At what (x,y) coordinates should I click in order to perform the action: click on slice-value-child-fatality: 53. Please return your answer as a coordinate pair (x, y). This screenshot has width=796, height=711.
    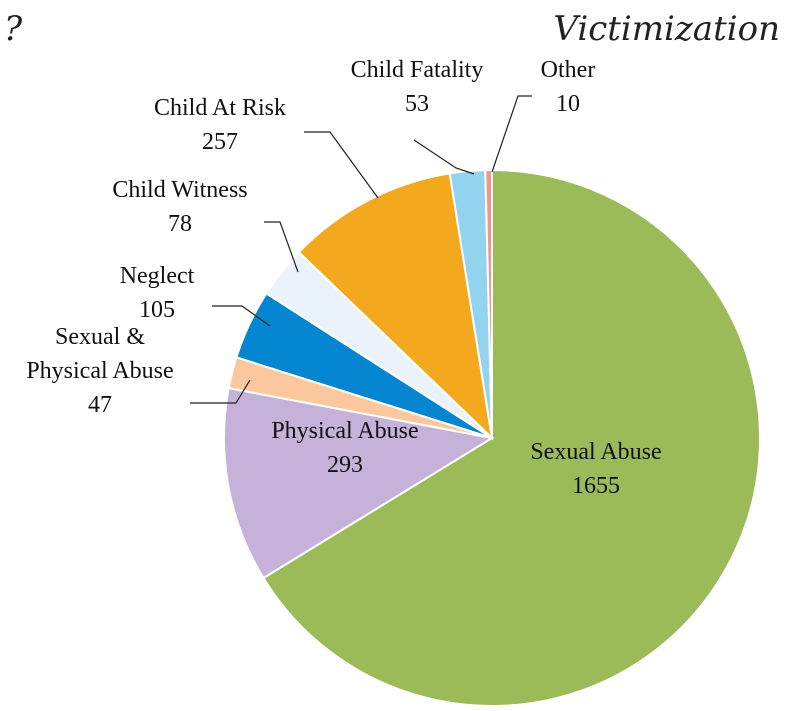
    Looking at the image, I should click on (417, 104).